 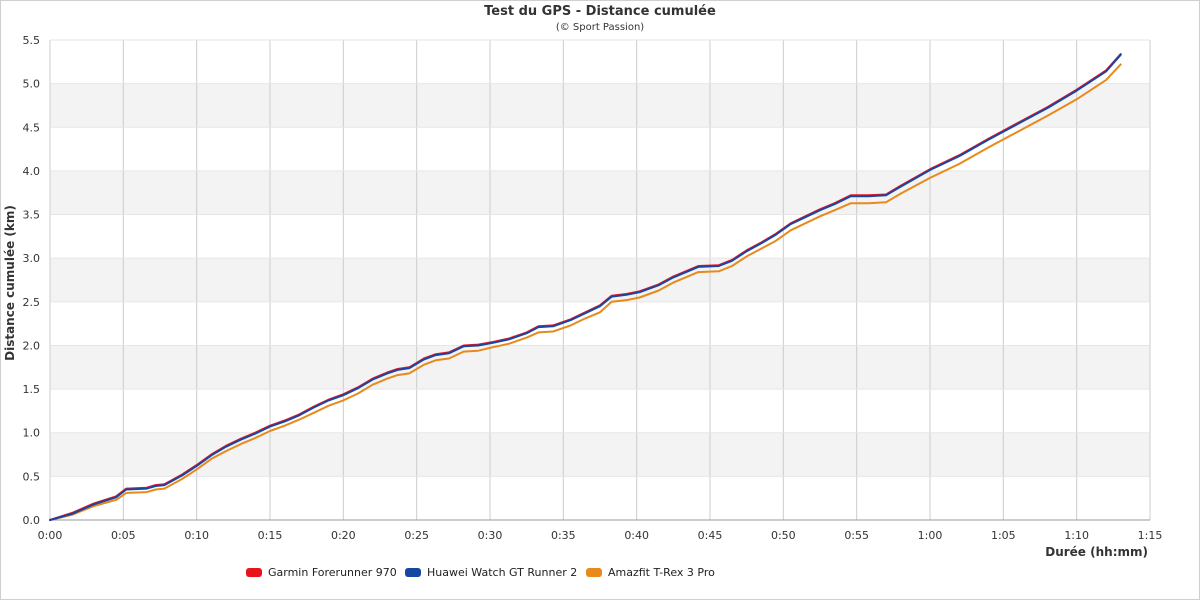 I want to click on y-tick-label: 3.0, so click(x=32, y=258).